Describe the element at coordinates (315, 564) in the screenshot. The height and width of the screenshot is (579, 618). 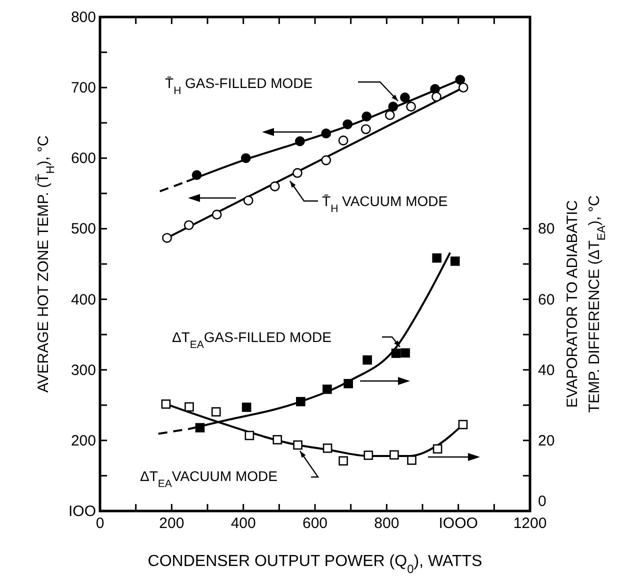
I see `x-axis-title: CONDENSER OUTPUT POWER (Q$_{0}$), WATTS` at that location.